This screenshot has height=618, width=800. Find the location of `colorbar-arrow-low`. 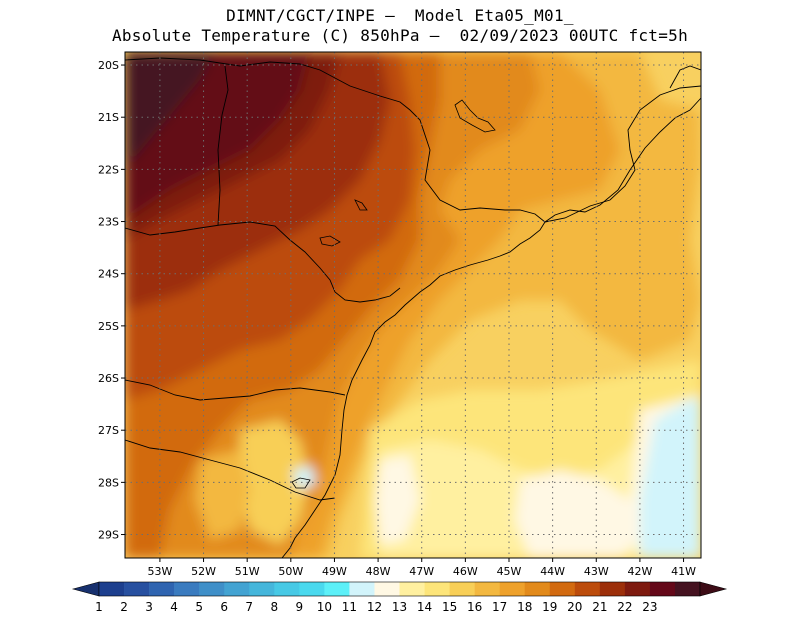

colorbar-arrow-low is located at coordinates (85, 589).